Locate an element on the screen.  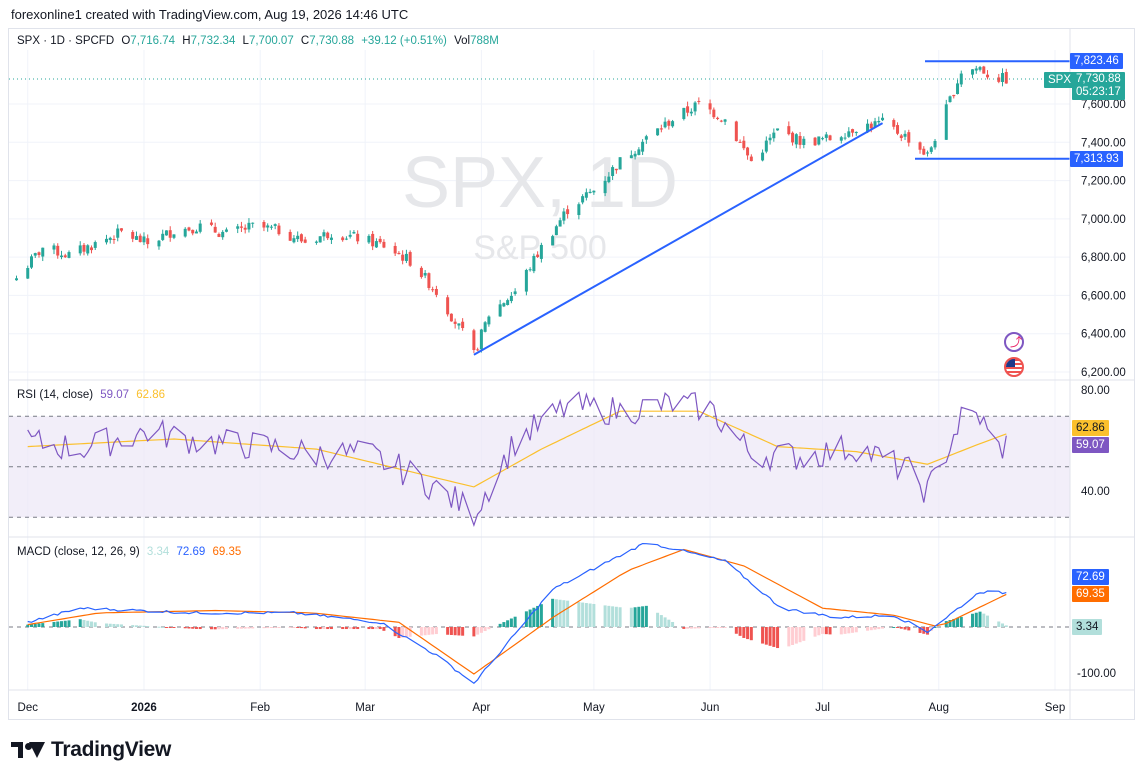
us-flag-icon is located at coordinates (1014, 367).